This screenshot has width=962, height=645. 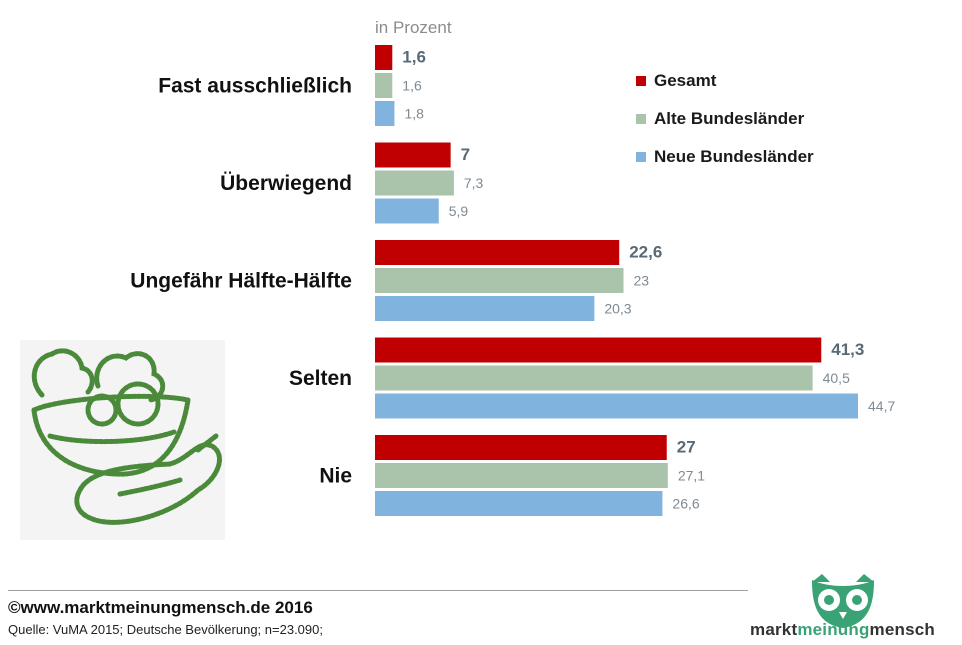 What do you see at coordinates (774, 629) in the screenshot?
I see `brand-part: markt` at bounding box center [774, 629].